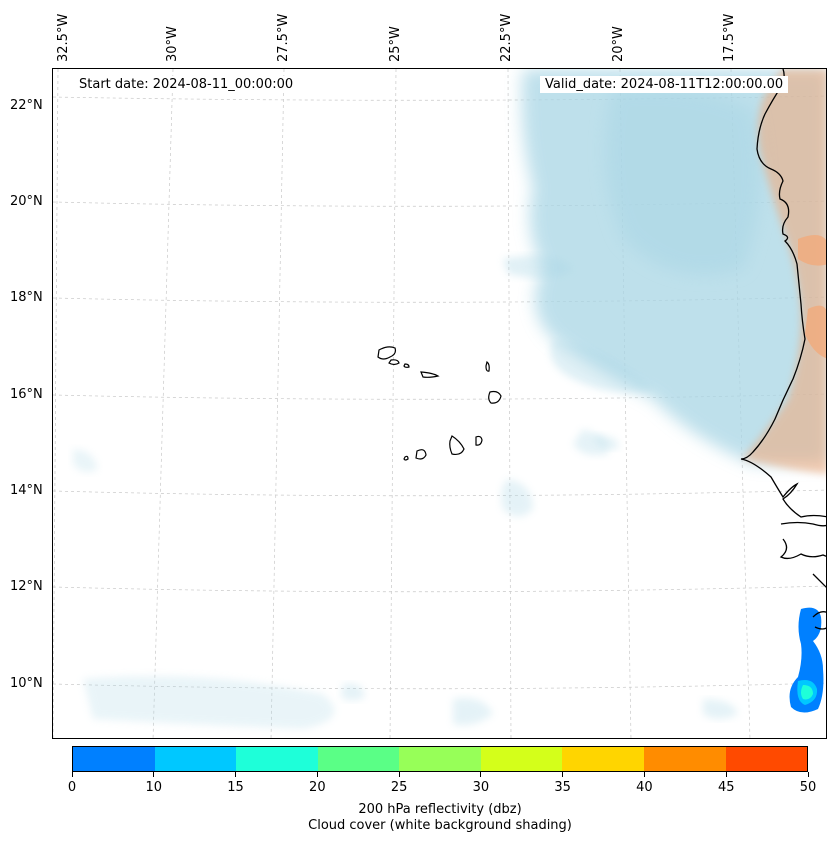 The height and width of the screenshot is (843, 837). Describe the element at coordinates (235, 787) in the screenshot. I see `colorbar-tick-label: 15` at that location.